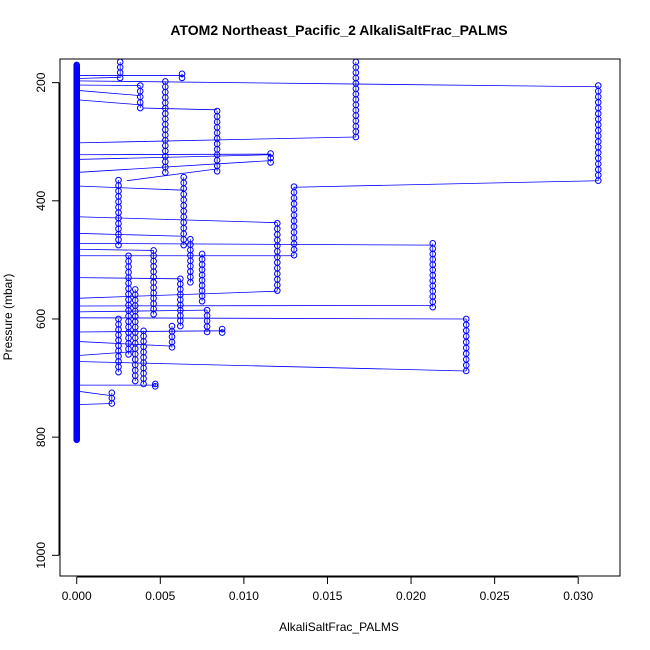 The image size is (650, 650). What do you see at coordinates (244, 596) in the screenshot?
I see `x-tick-label: 0.010` at bounding box center [244, 596].